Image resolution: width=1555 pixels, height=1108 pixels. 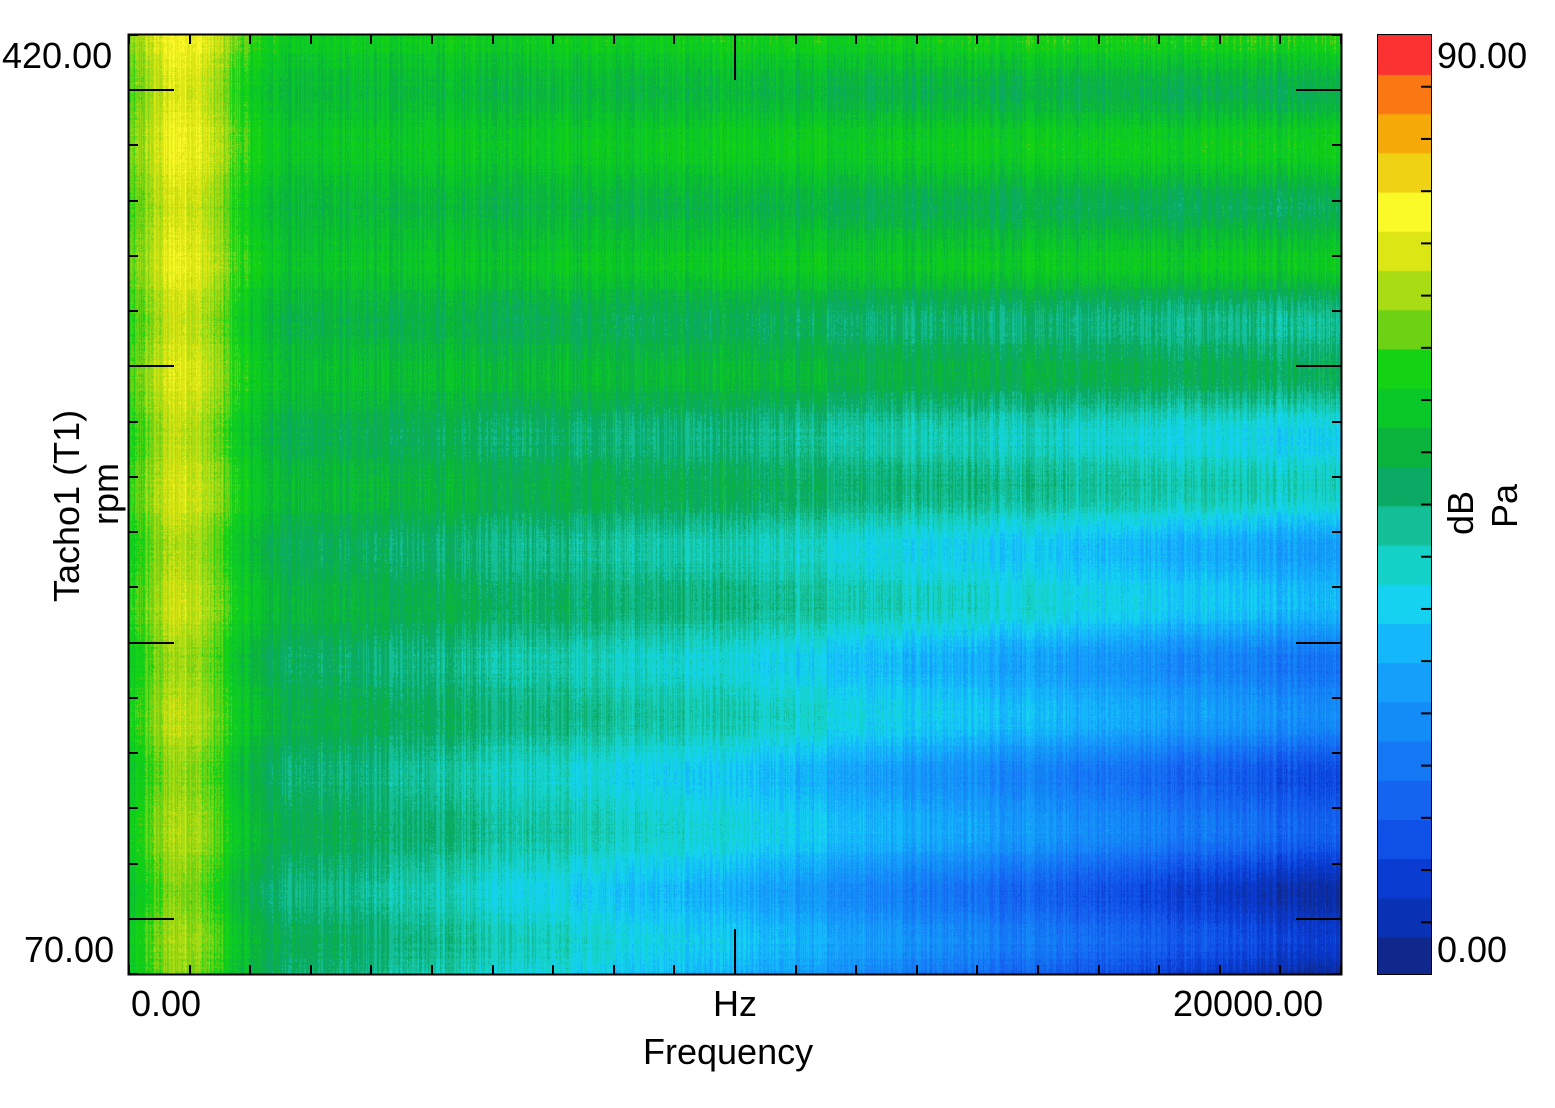 What do you see at coordinates (166, 1003) in the screenshot?
I see `x-tick-label-left: 0.00` at bounding box center [166, 1003].